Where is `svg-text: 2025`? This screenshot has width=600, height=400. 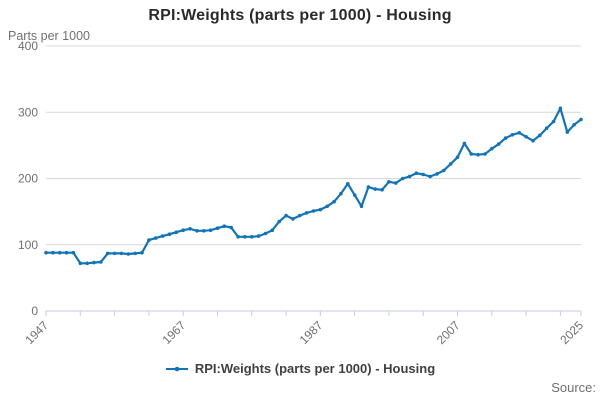 svg-text: 2025 is located at coordinates (571, 332).